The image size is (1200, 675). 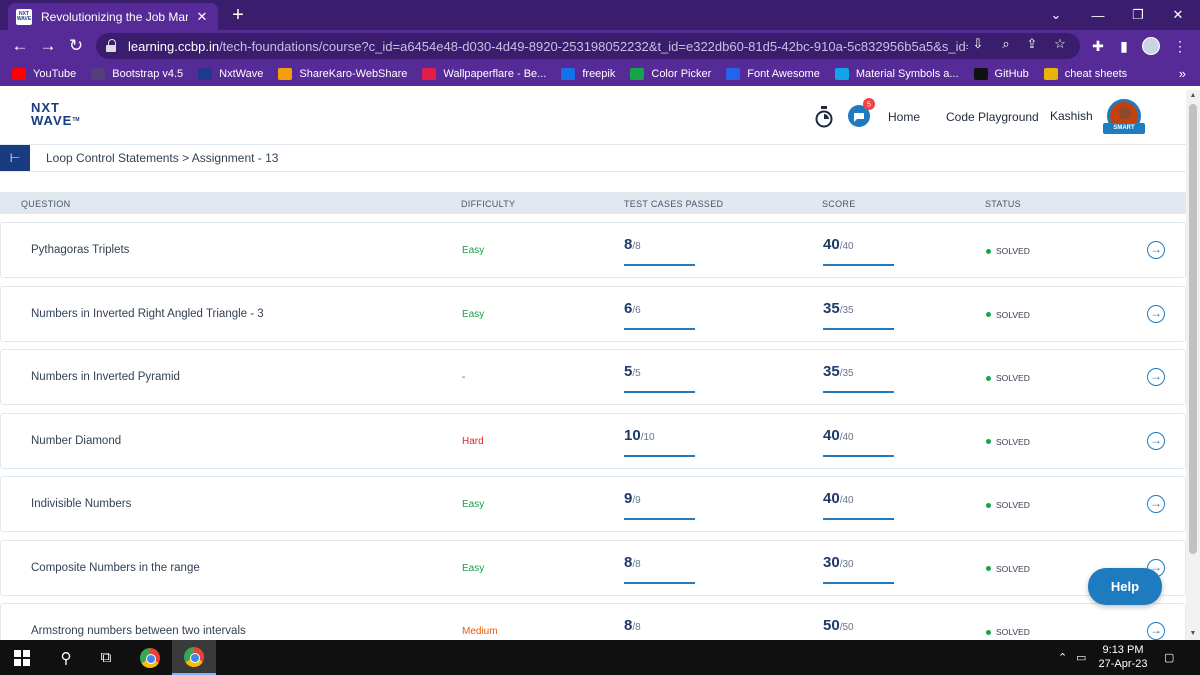 I want to click on bookmark-item: NxtWave, so click(x=230, y=74).